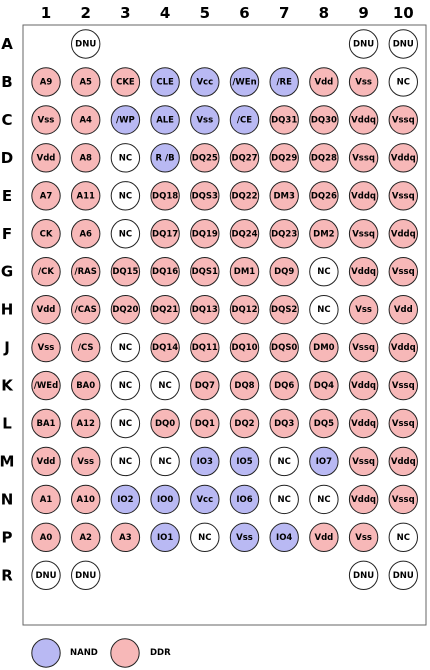  Describe the element at coordinates (403, 461) in the screenshot. I see `pin-M10: Vddq` at that location.